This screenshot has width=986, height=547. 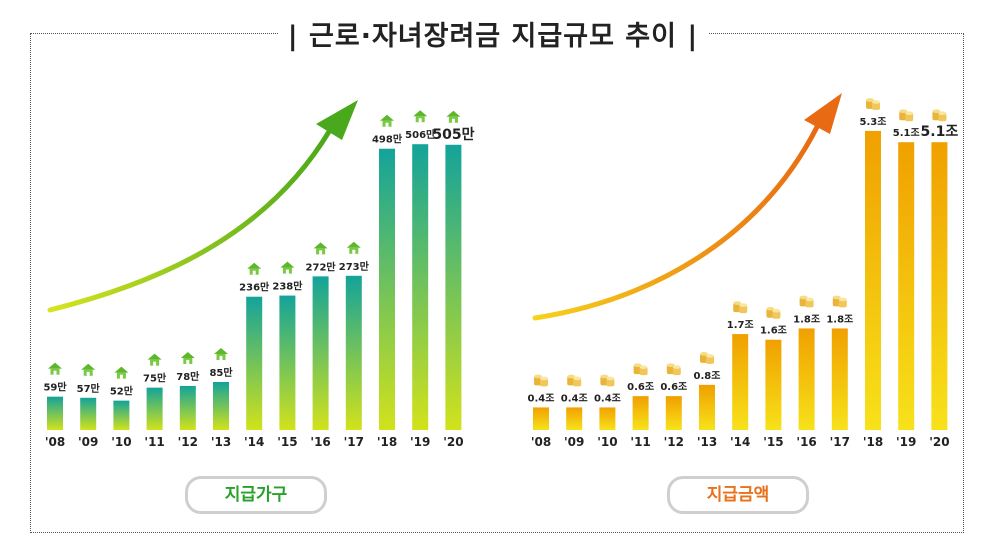 I want to click on x-tick-label: '18, so click(x=873, y=442).